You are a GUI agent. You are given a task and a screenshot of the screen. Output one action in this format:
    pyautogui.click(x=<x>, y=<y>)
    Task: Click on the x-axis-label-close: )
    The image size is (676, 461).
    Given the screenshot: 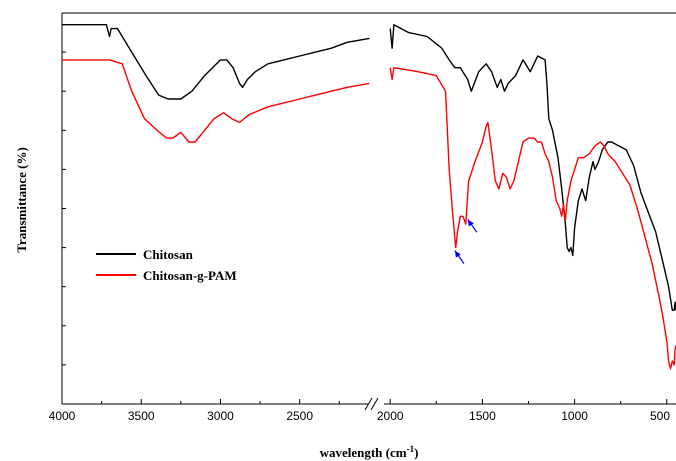 What is the action you would take?
    pyautogui.click(x=416, y=452)
    